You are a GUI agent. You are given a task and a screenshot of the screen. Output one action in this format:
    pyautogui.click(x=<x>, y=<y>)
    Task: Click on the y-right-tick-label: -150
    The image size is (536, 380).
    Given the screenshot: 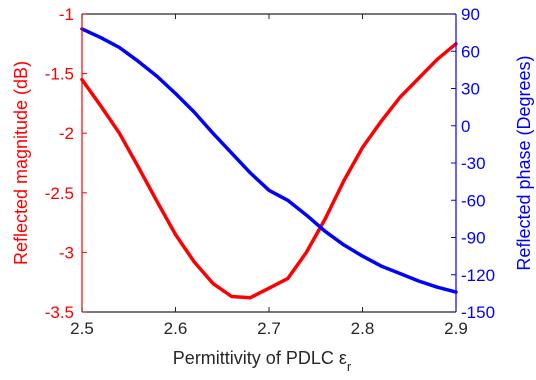 What is the action you would take?
    pyautogui.click(x=478, y=312)
    